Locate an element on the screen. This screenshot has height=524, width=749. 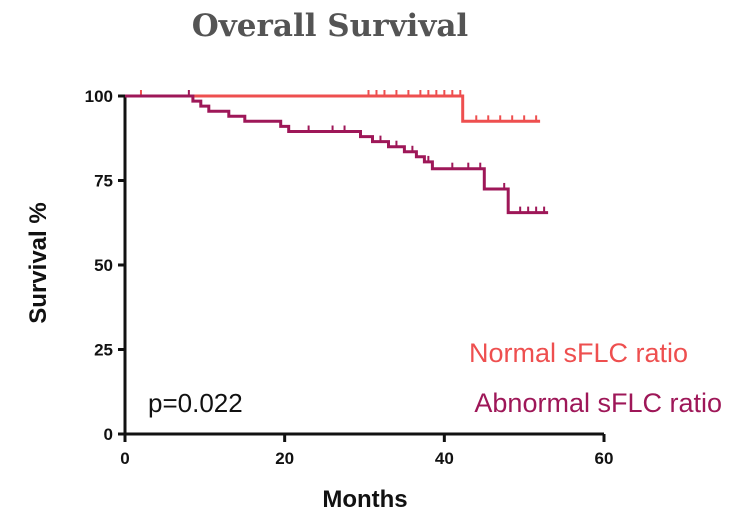
x-tick-label: 20 is located at coordinates (284, 458).